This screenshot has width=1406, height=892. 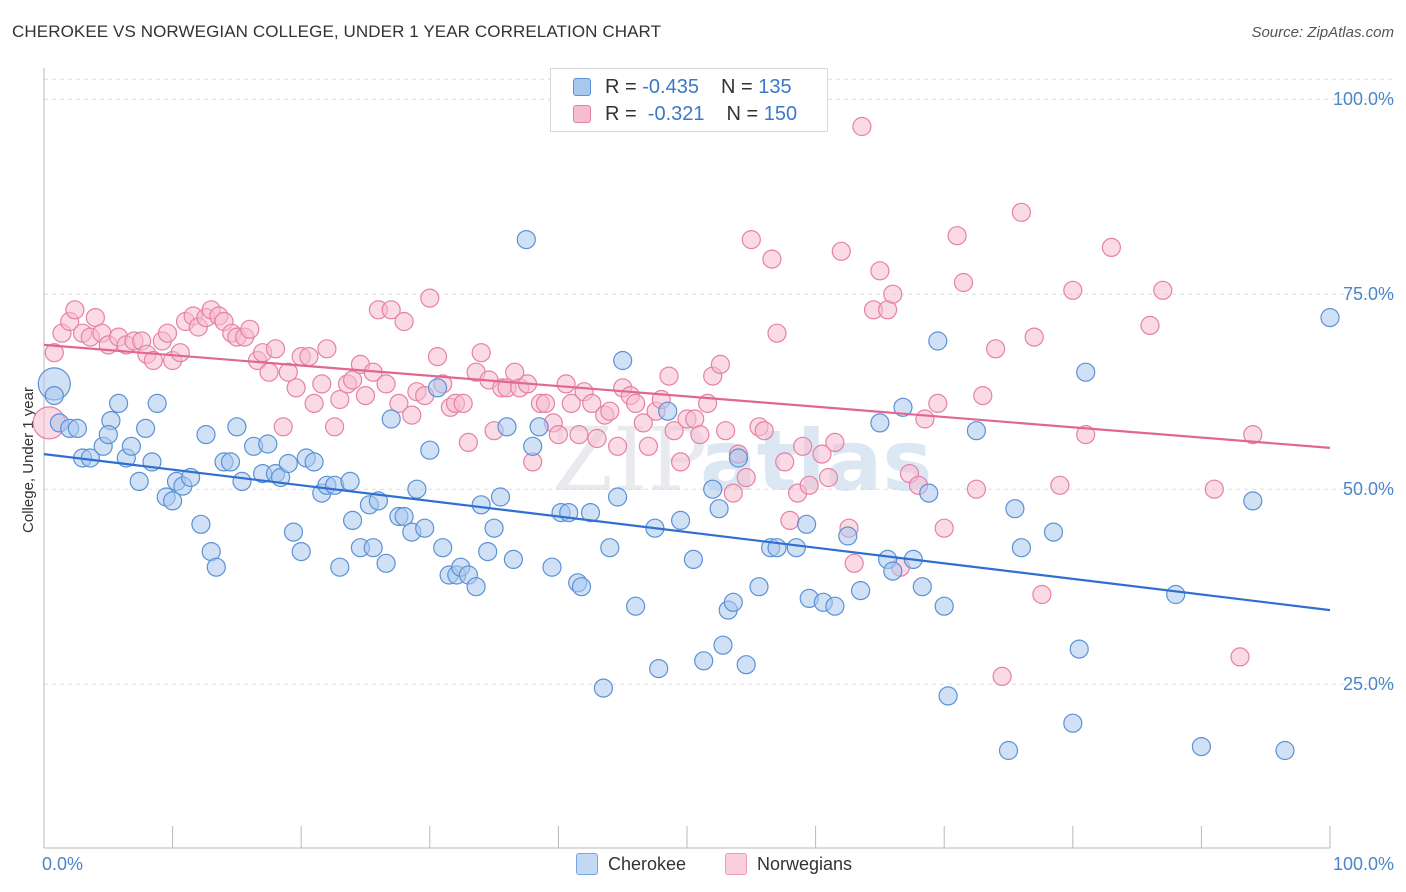 I want to click on legend-r-value: -0.435, so click(x=670, y=86).